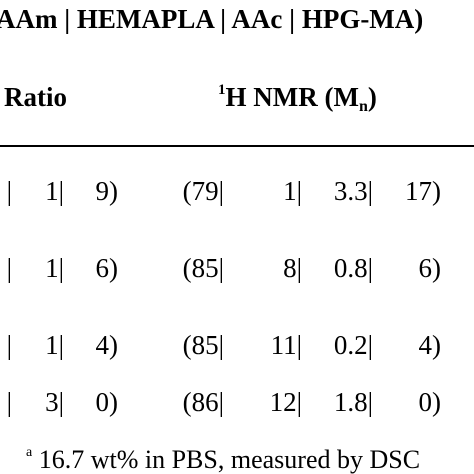 The image size is (474, 474). What do you see at coordinates (29, 452) in the screenshot?
I see `footnote-marker: a` at bounding box center [29, 452].